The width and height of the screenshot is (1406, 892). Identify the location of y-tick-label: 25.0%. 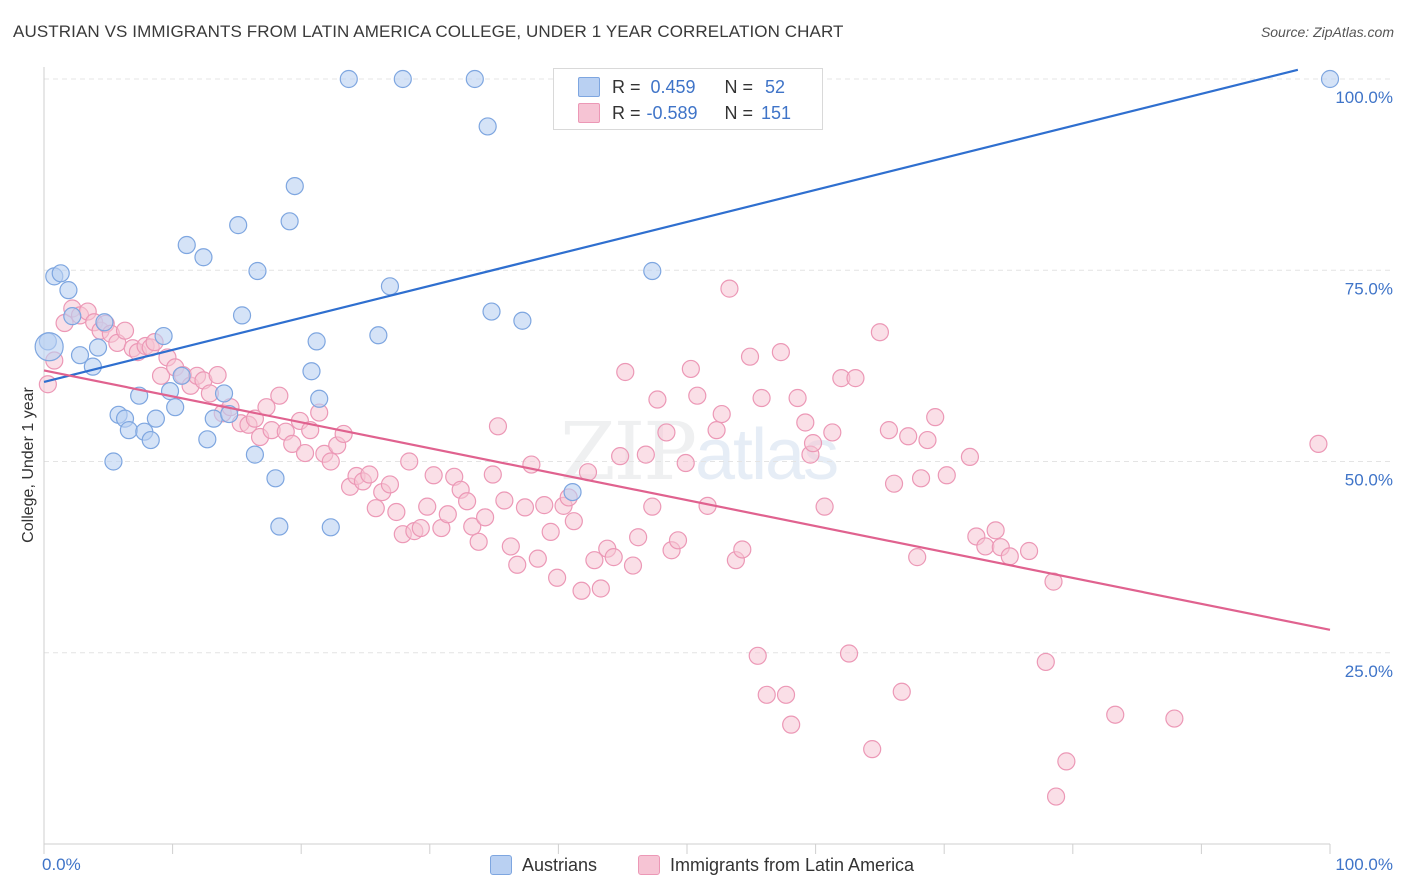
(1369, 671).